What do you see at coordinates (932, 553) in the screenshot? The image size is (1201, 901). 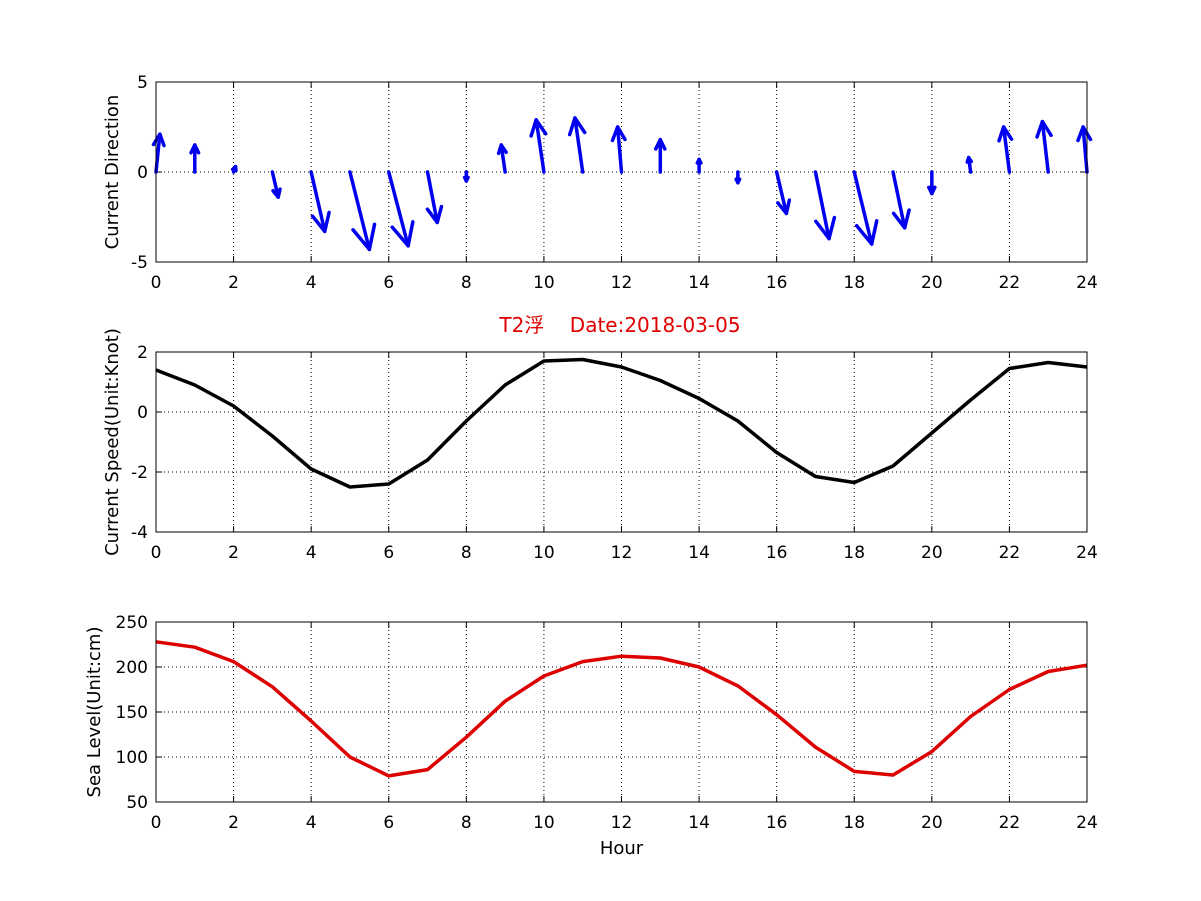 I see `speed-x-tick-label: 20` at bounding box center [932, 553].